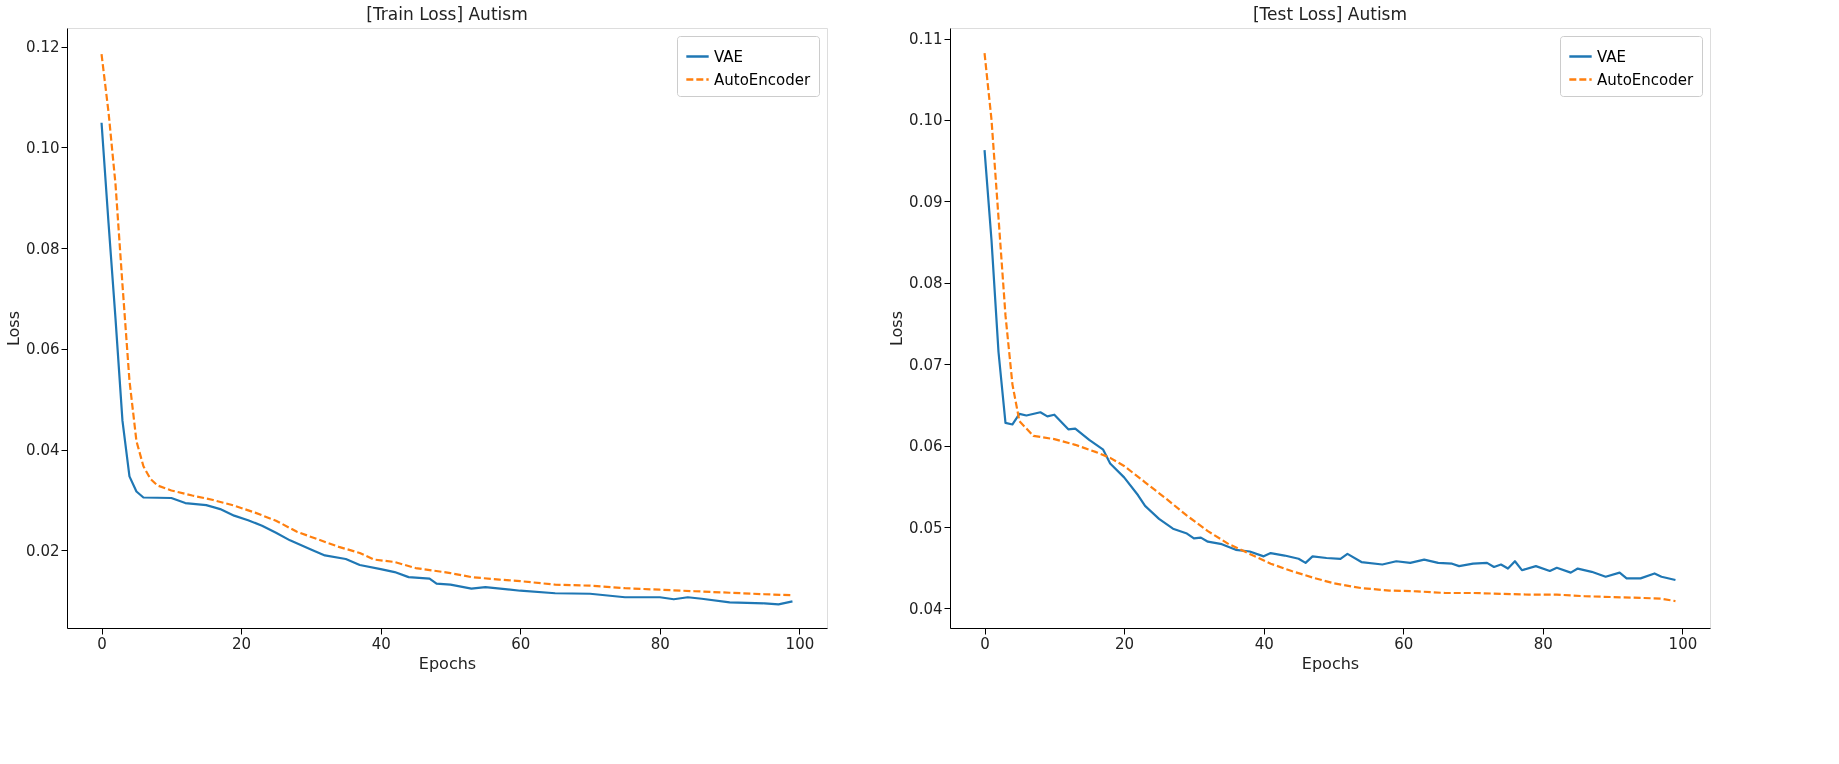 This screenshot has width=1839, height=764. Describe the element at coordinates (926, 364) in the screenshot. I see `y-tick-label: 0.07` at that location.